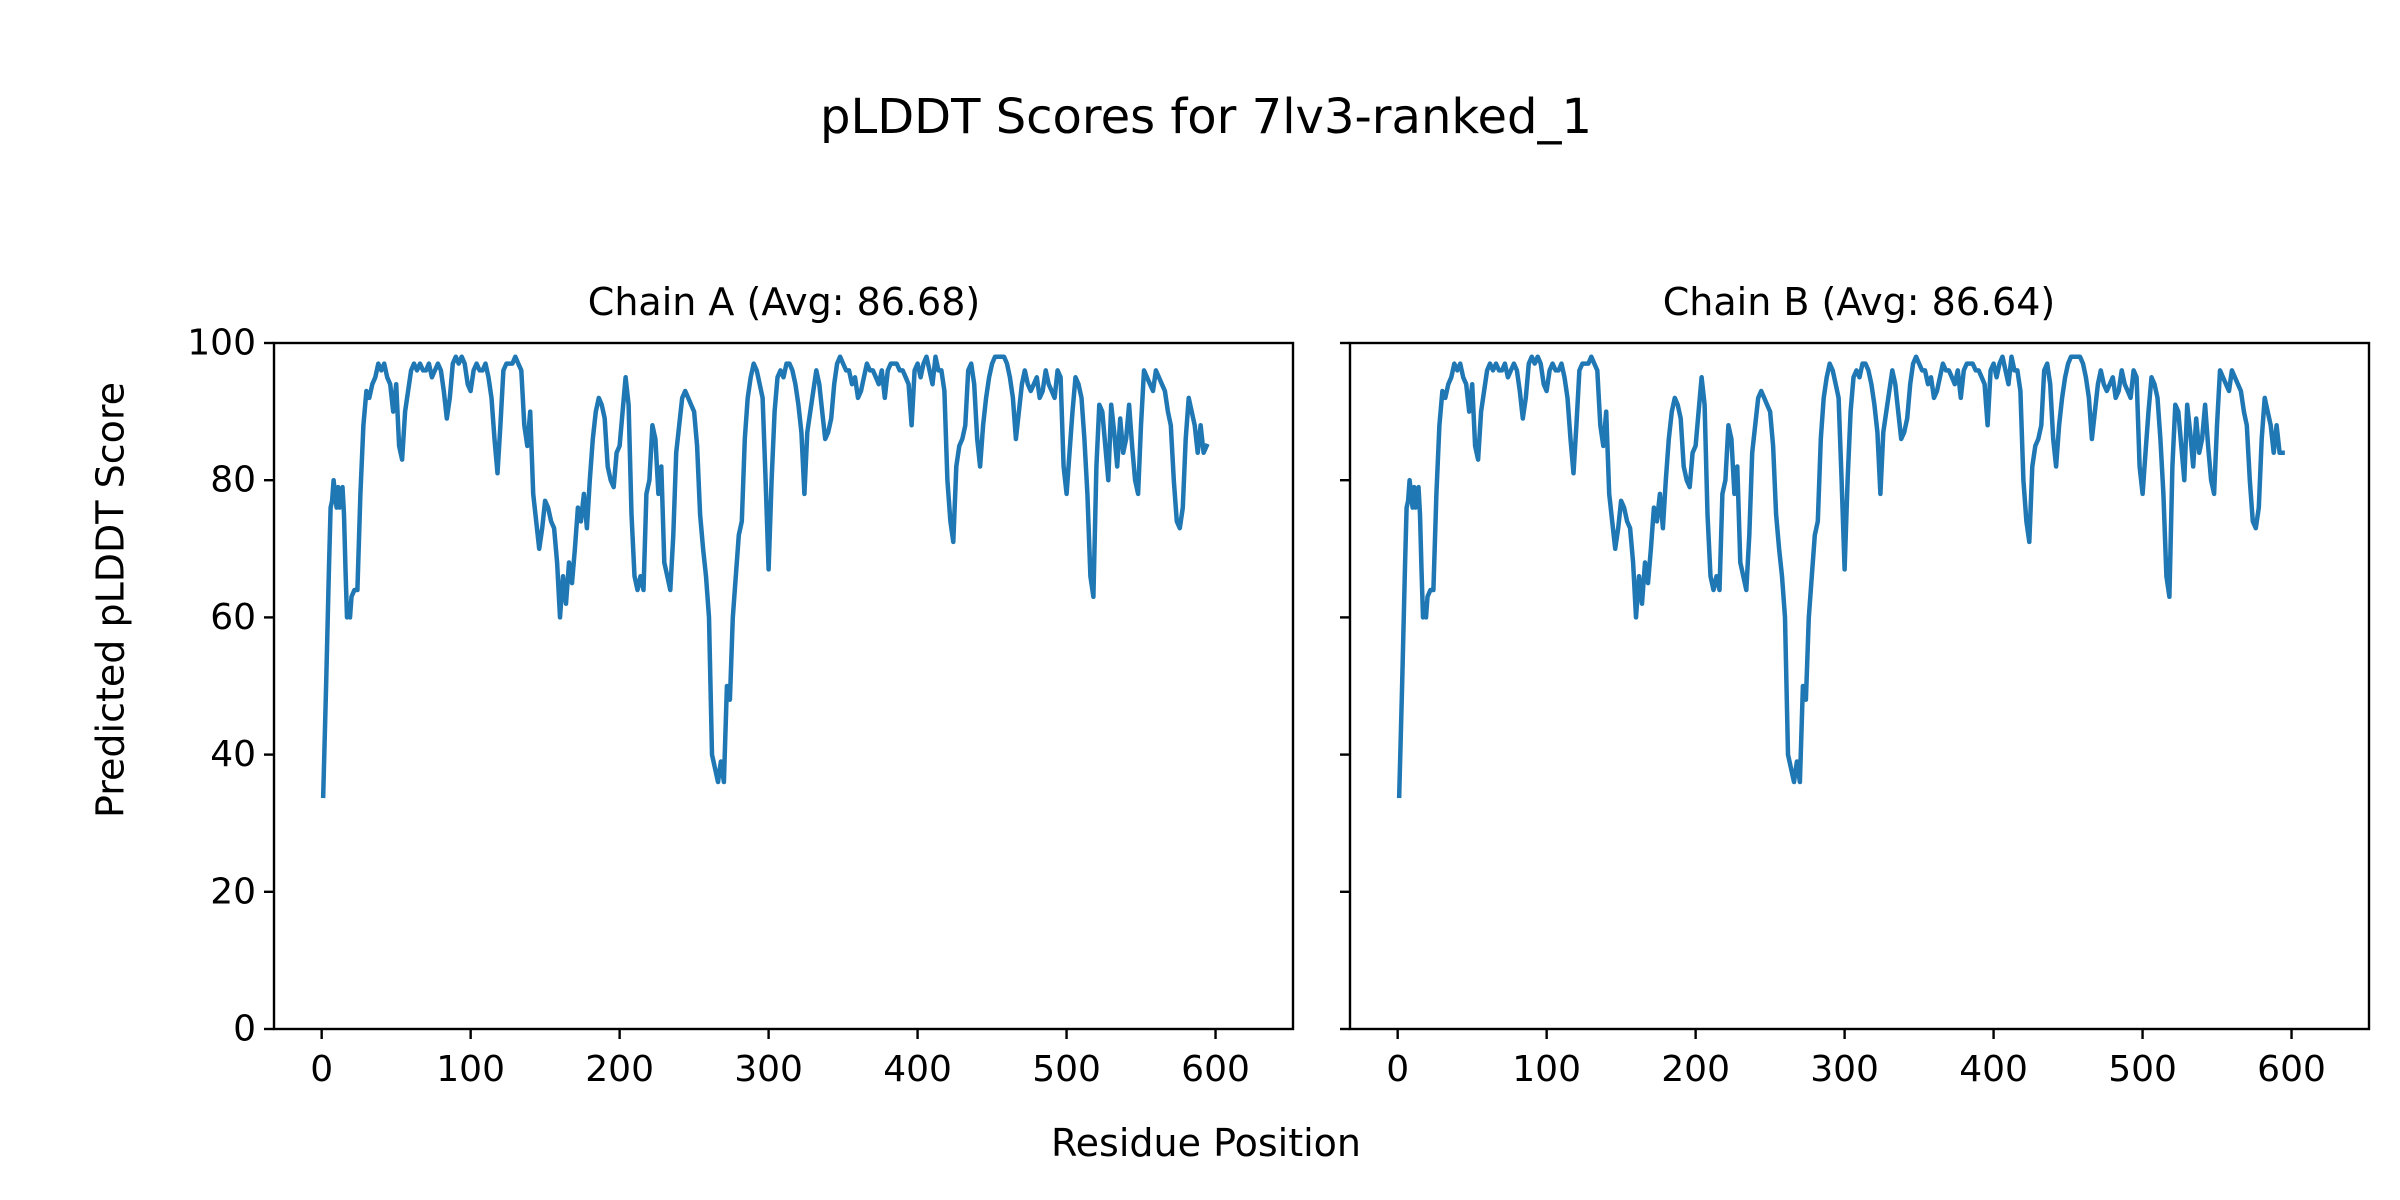  What do you see at coordinates (917, 1069) in the screenshot?
I see `x-tick-label-chain-a-400: 400` at bounding box center [917, 1069].